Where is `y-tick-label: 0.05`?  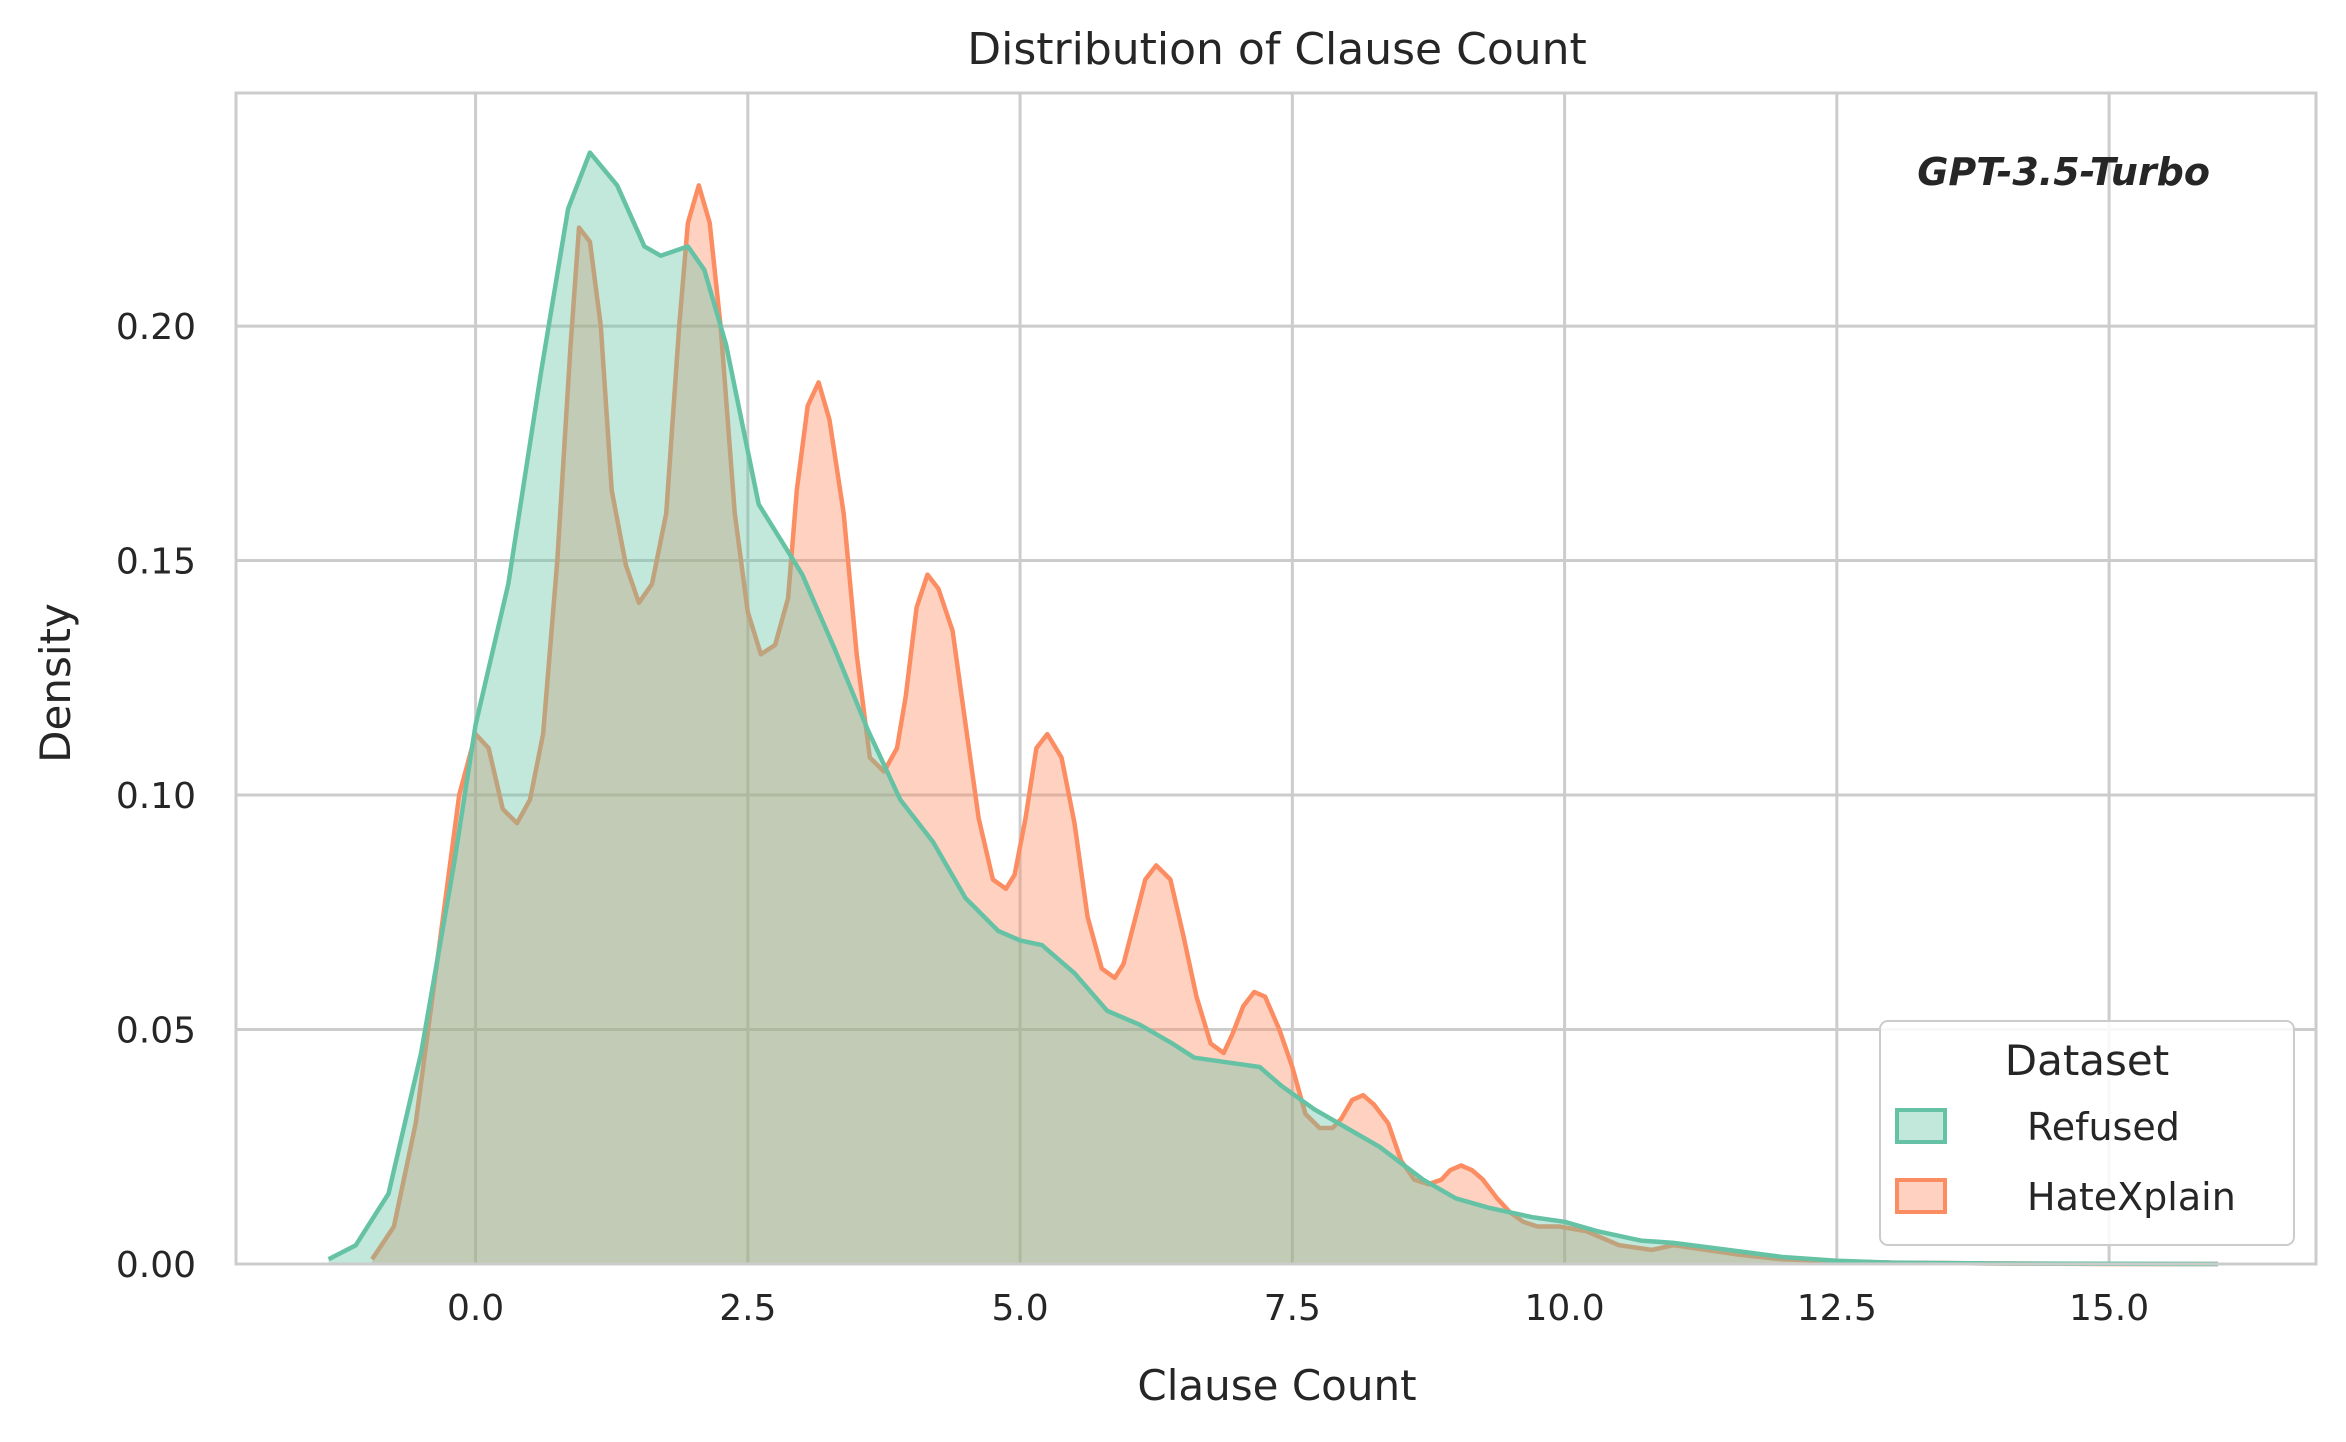 y-tick-label: 0.05 is located at coordinates (156, 1031).